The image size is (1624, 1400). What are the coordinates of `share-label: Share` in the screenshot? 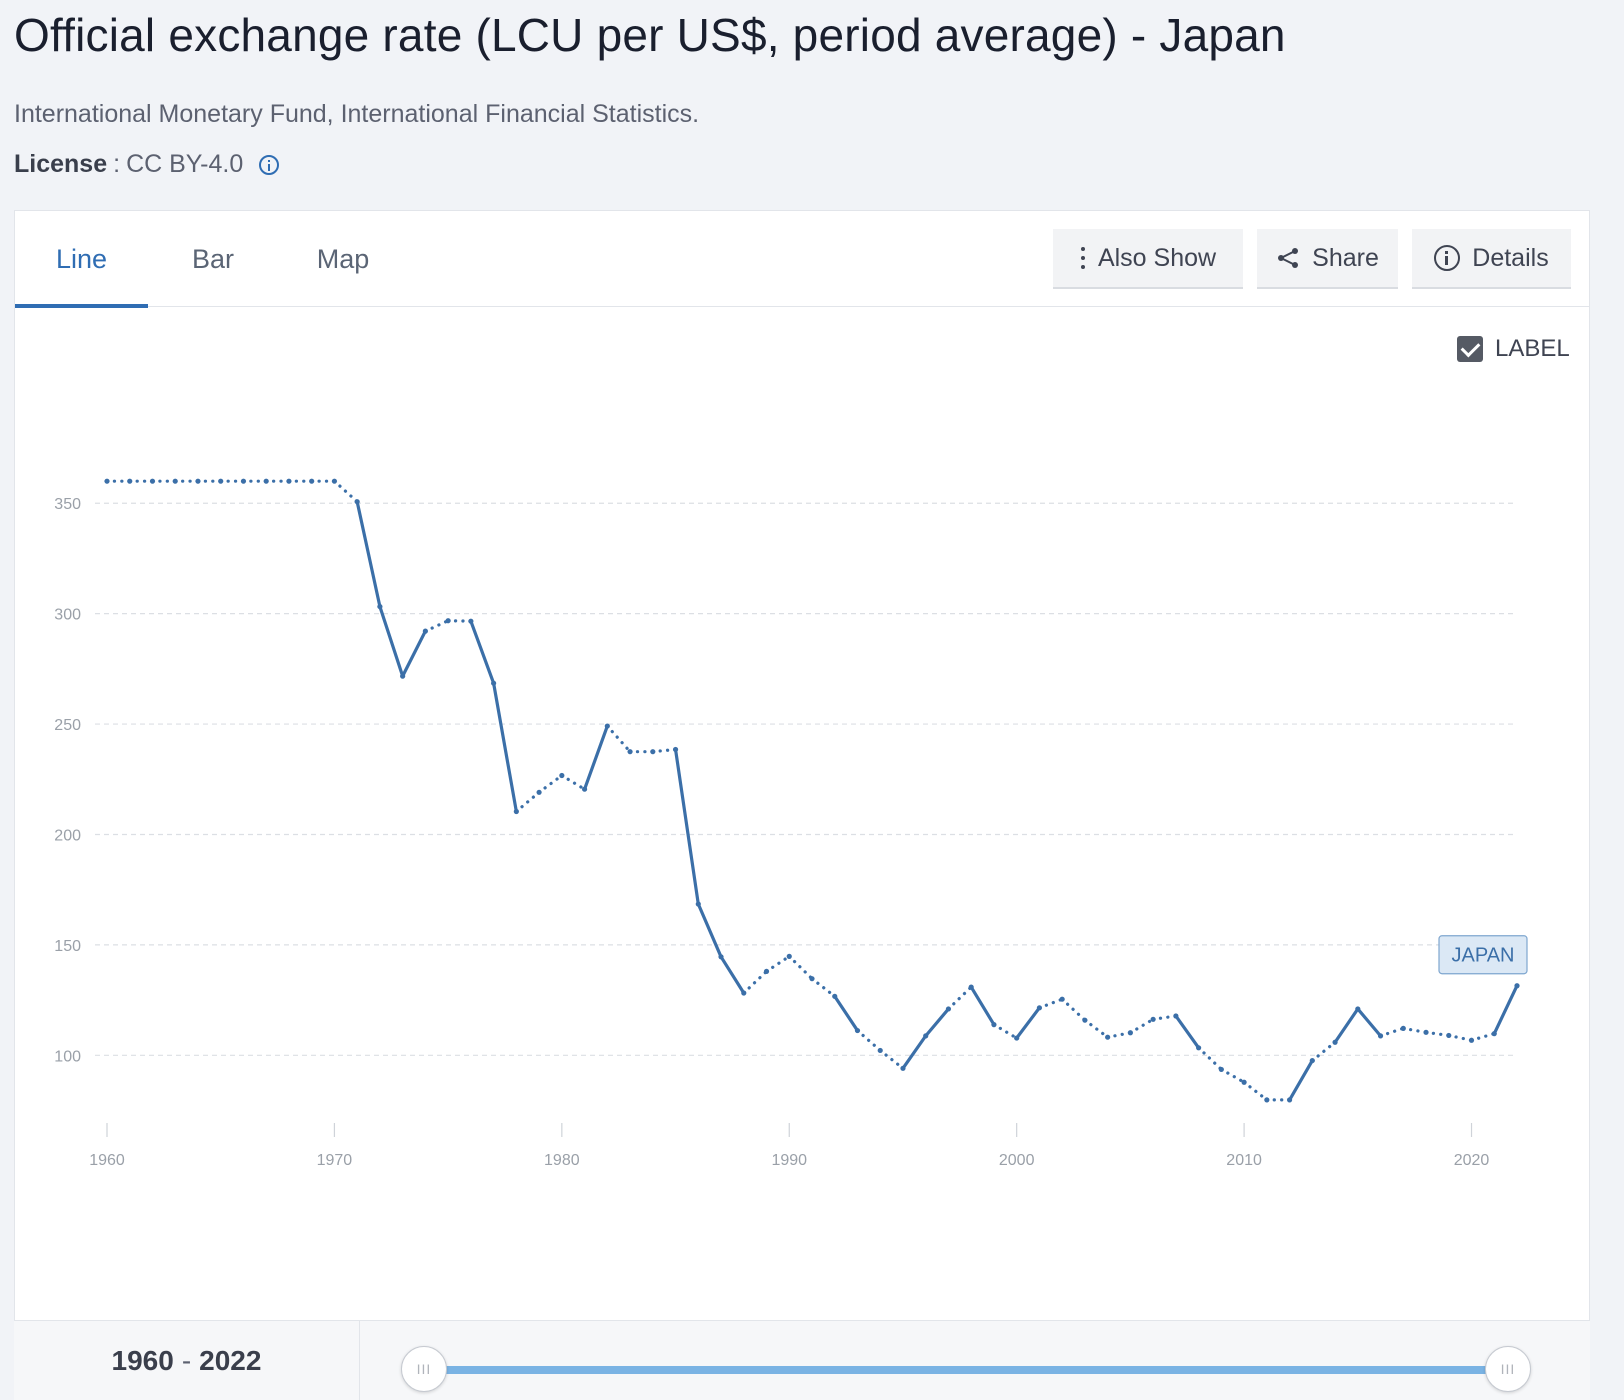 It's located at (1345, 257).